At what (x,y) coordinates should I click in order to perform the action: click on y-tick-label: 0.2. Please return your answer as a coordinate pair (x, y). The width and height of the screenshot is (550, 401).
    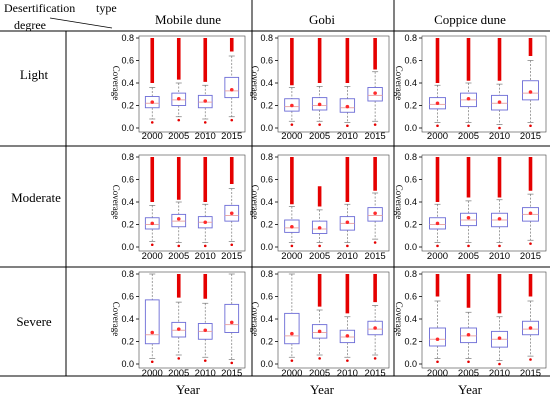
    Looking at the image, I should click on (410, 225).